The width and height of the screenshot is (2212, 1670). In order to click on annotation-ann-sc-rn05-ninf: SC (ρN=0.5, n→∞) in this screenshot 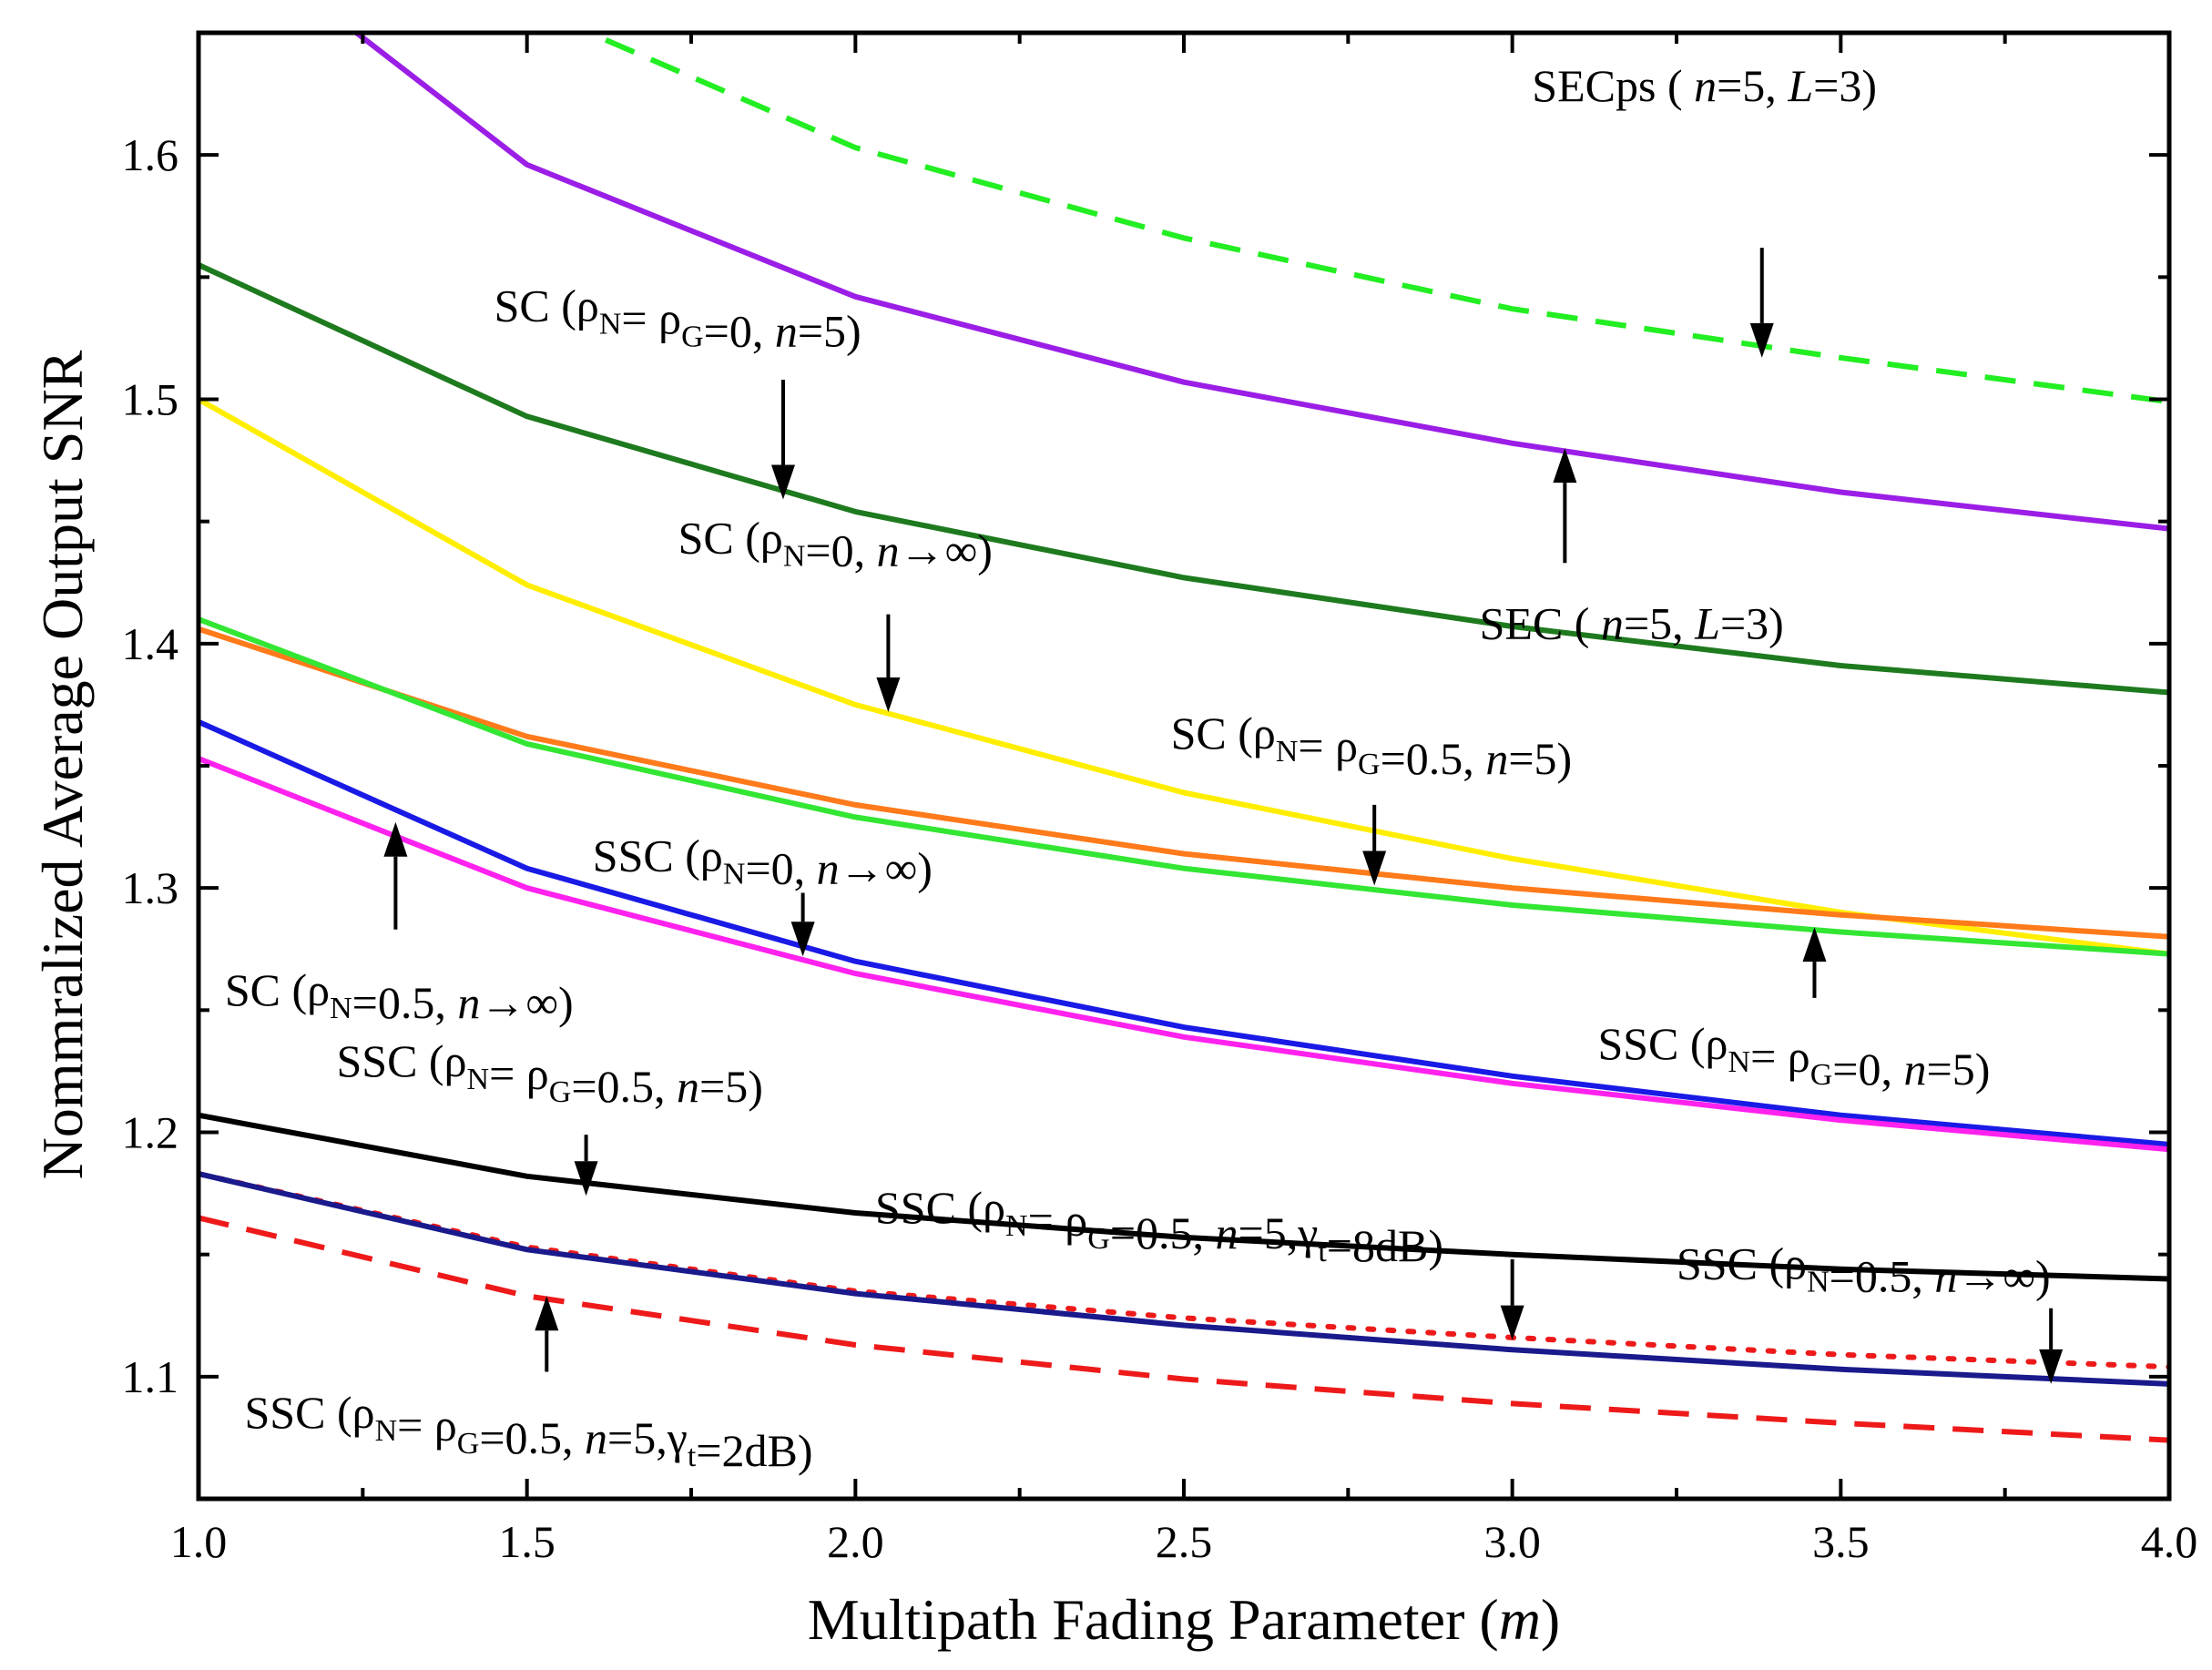, I will do `click(400, 924)`.